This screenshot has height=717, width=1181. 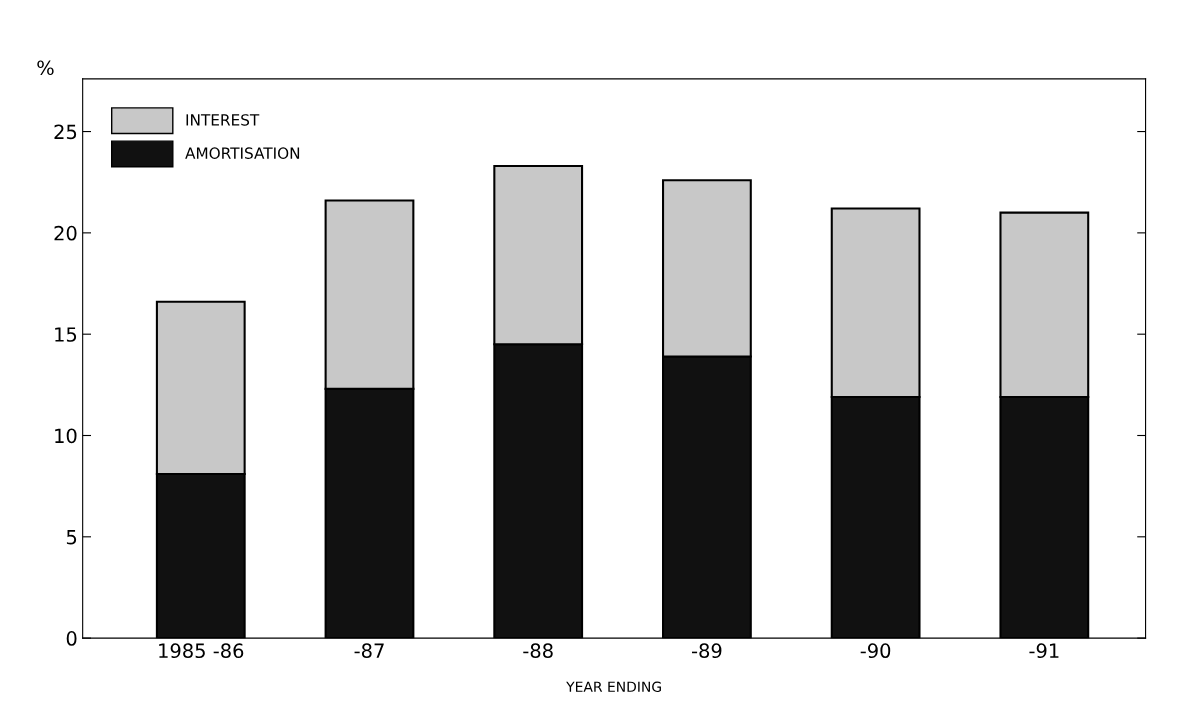 What do you see at coordinates (875, 651) in the screenshot?
I see `x-tick-label: -90` at bounding box center [875, 651].